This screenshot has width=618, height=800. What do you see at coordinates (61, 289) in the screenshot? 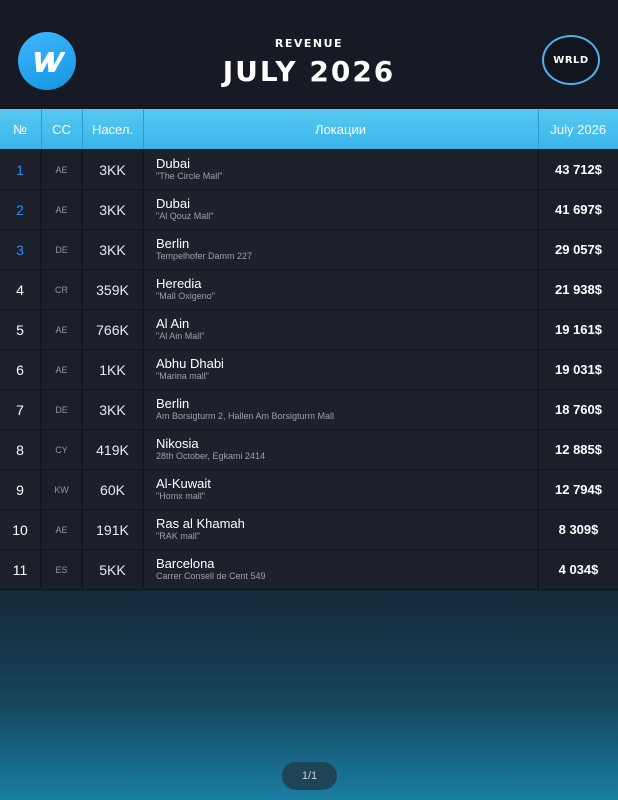
I see `row-country-code: CR` at bounding box center [61, 289].